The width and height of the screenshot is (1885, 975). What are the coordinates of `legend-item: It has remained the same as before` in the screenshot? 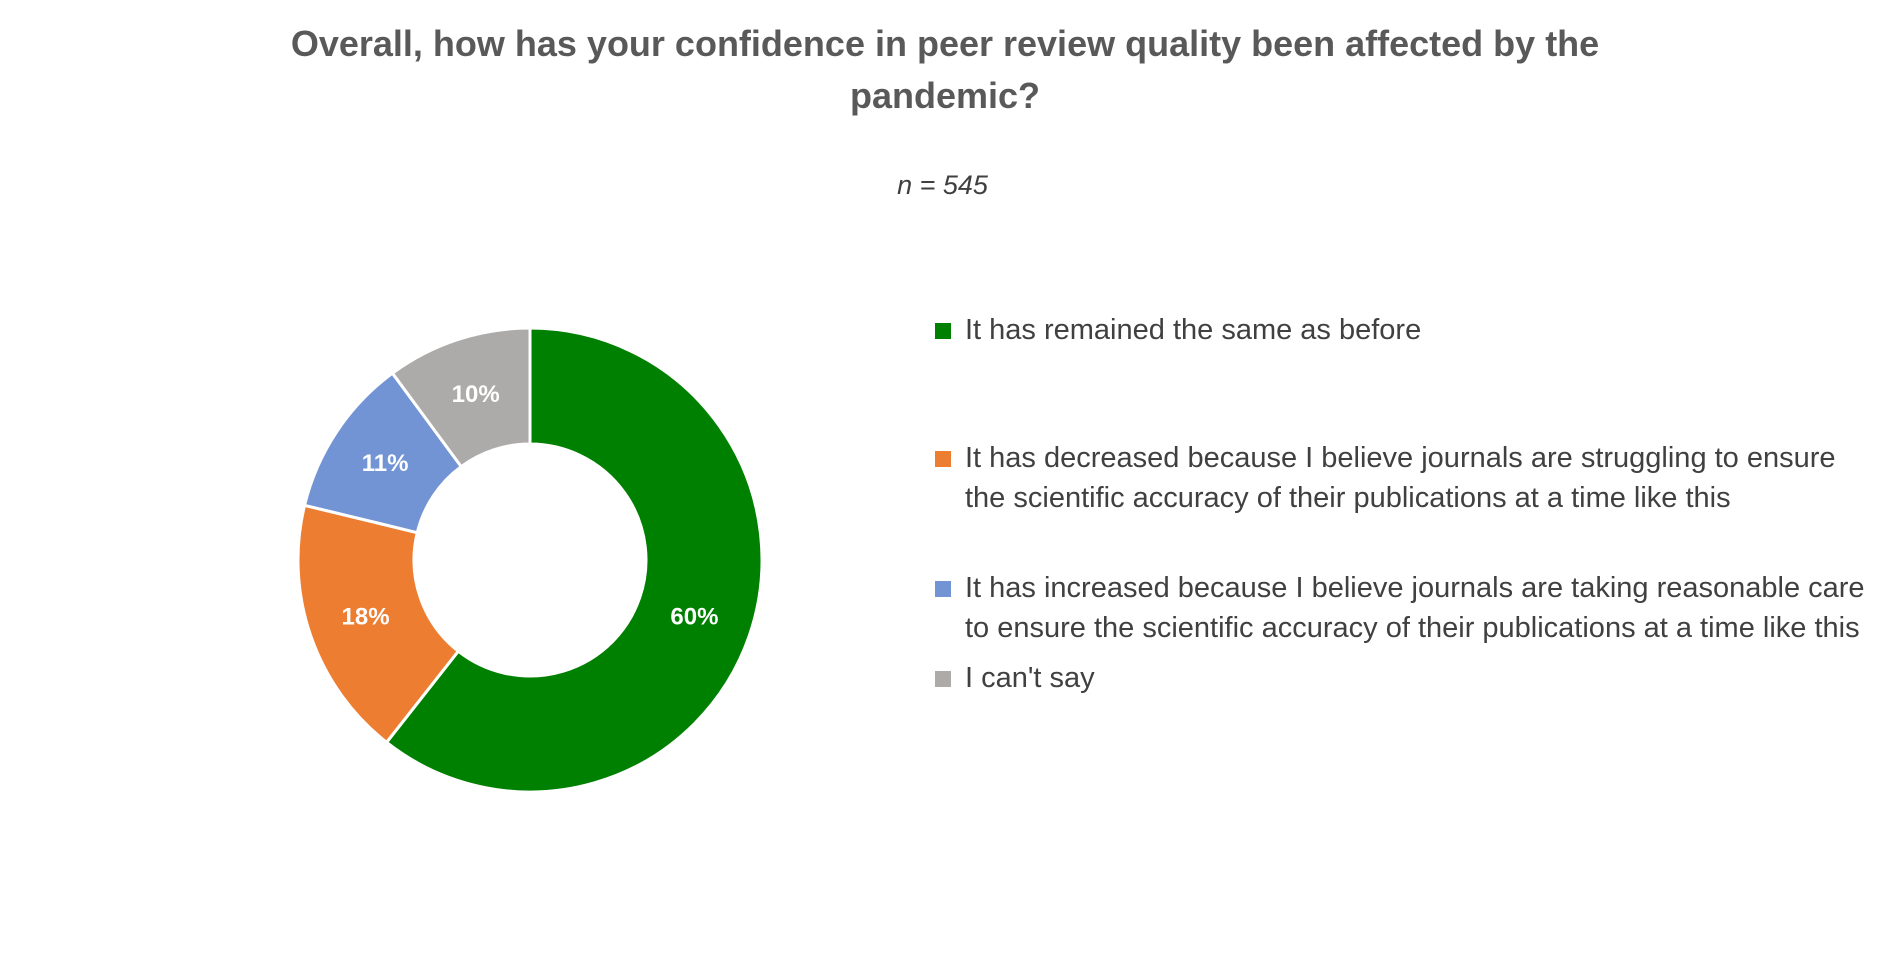 It's located at (1405, 330).